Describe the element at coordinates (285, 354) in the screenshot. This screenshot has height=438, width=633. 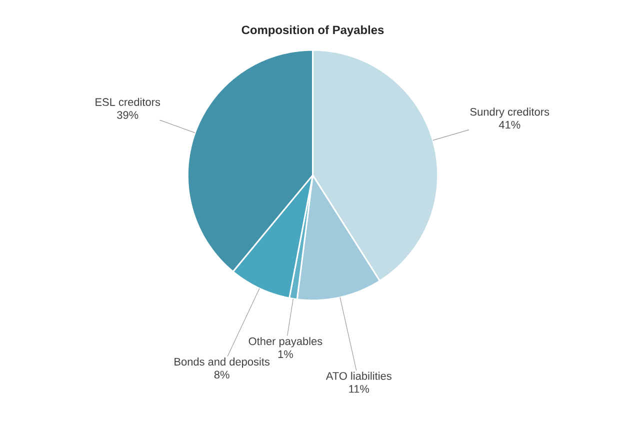
I see `data-label: 1%` at that location.